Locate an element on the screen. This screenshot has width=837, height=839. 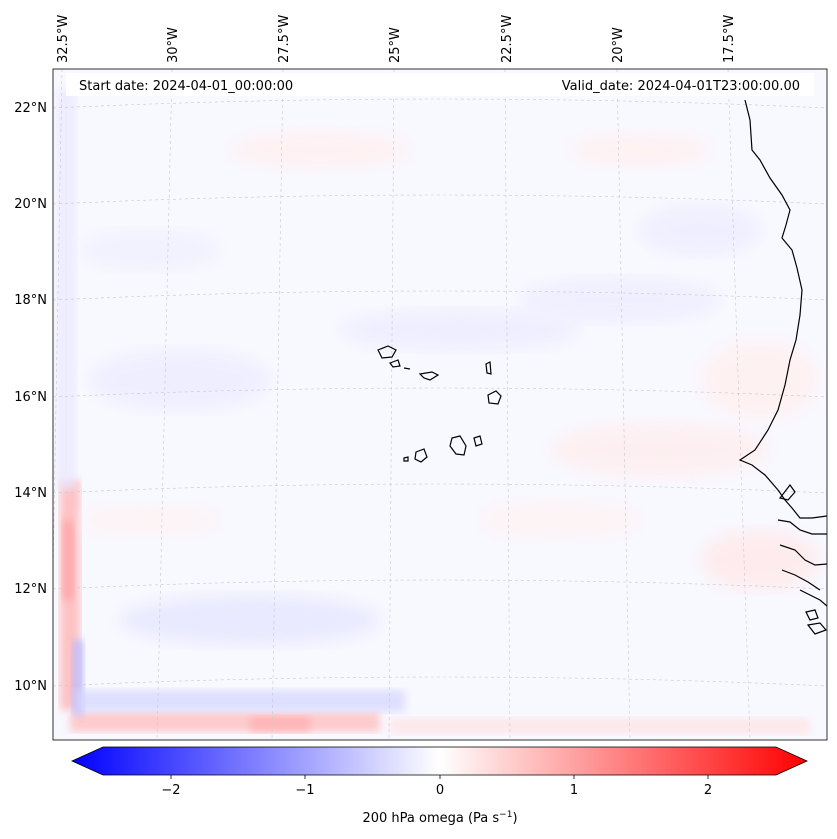
island-santo-antao is located at coordinates (387, 352).